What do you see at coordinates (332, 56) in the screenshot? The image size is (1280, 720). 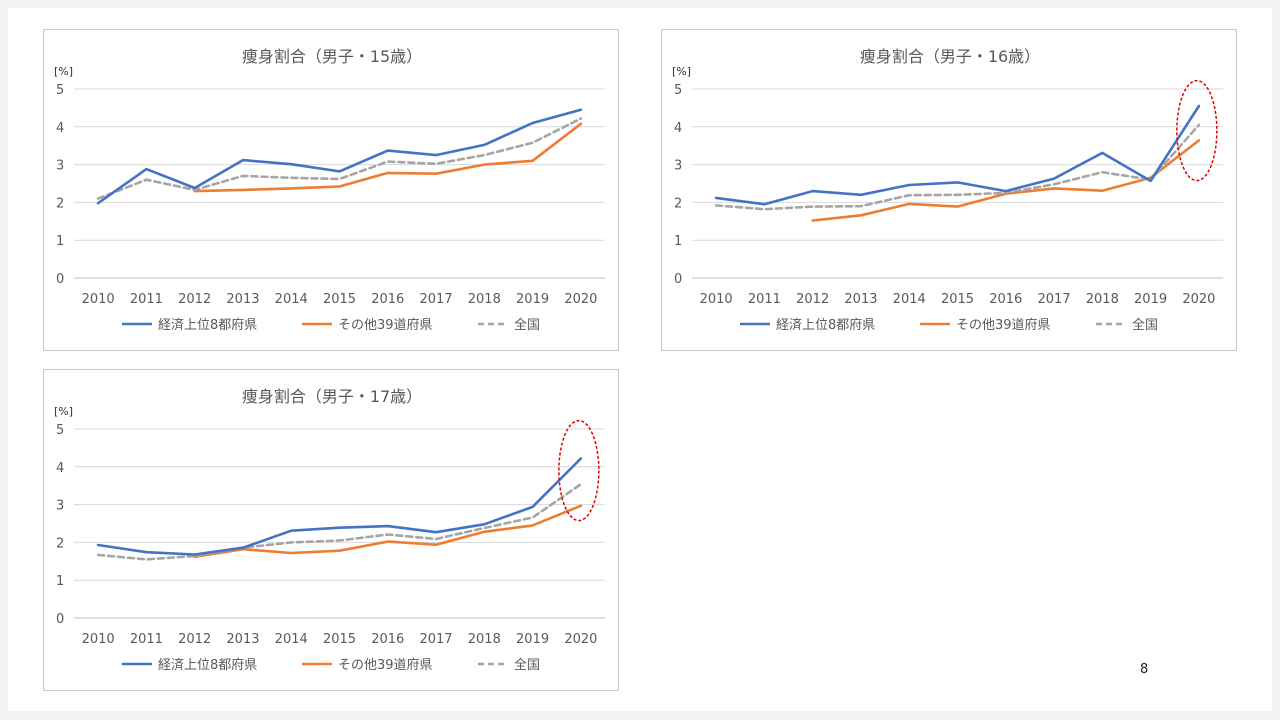 I see `chart-title: 痩身割合（男子・15歳）` at bounding box center [332, 56].